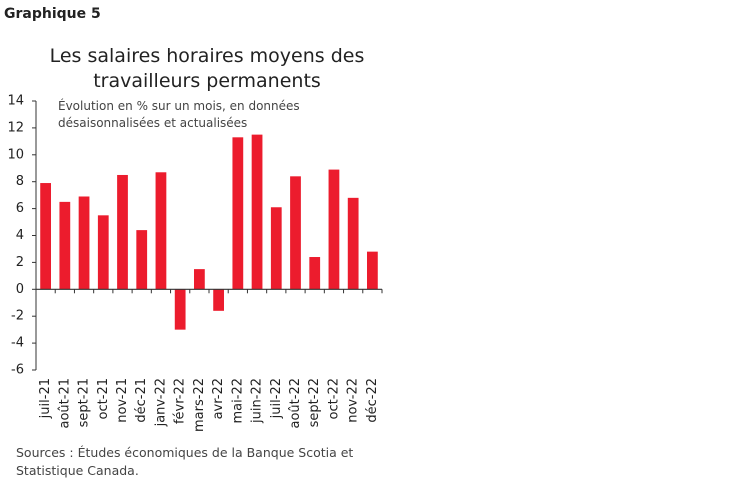 The width and height of the screenshot is (750, 483). Describe the element at coordinates (333, 398) in the screenshot. I see `x-tick-label: oct-22` at that location.